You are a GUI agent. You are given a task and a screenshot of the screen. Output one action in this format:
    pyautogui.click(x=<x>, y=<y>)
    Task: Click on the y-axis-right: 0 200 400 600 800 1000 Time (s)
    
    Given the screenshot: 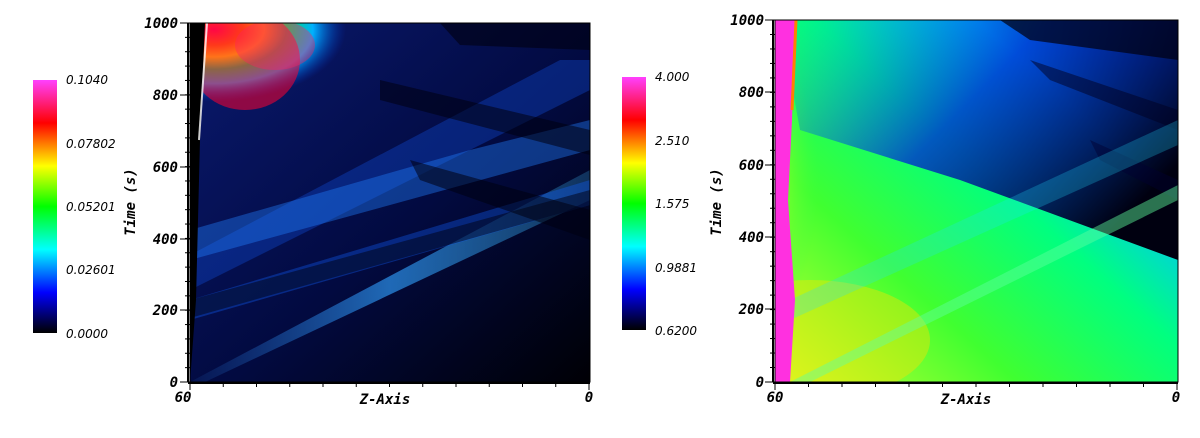 What is the action you would take?
    pyautogui.click(x=742, y=202)
    